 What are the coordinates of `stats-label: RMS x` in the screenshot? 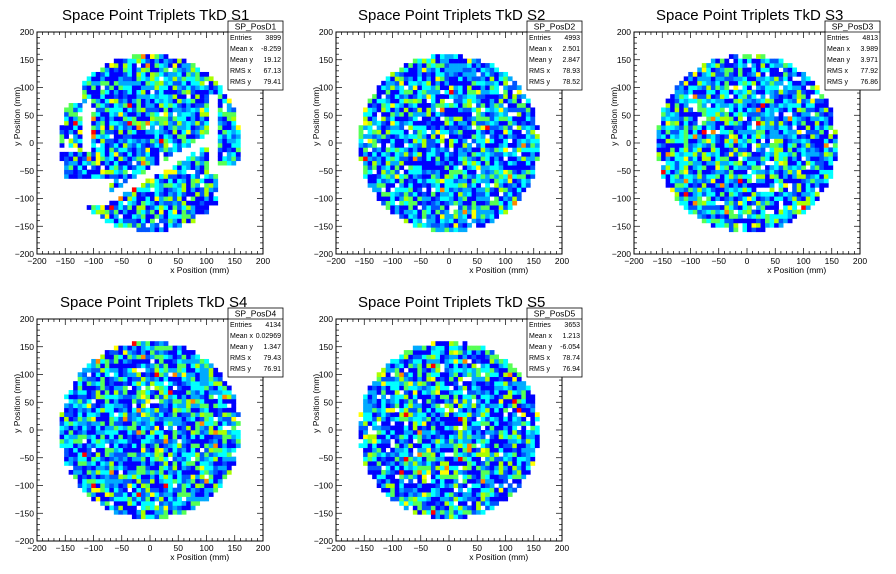 It's located at (241, 71).